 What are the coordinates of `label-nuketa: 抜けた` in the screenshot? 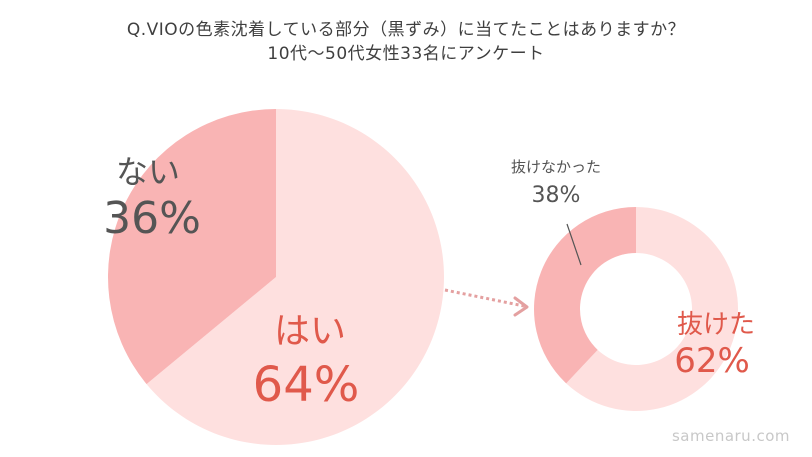 It's located at (716, 325).